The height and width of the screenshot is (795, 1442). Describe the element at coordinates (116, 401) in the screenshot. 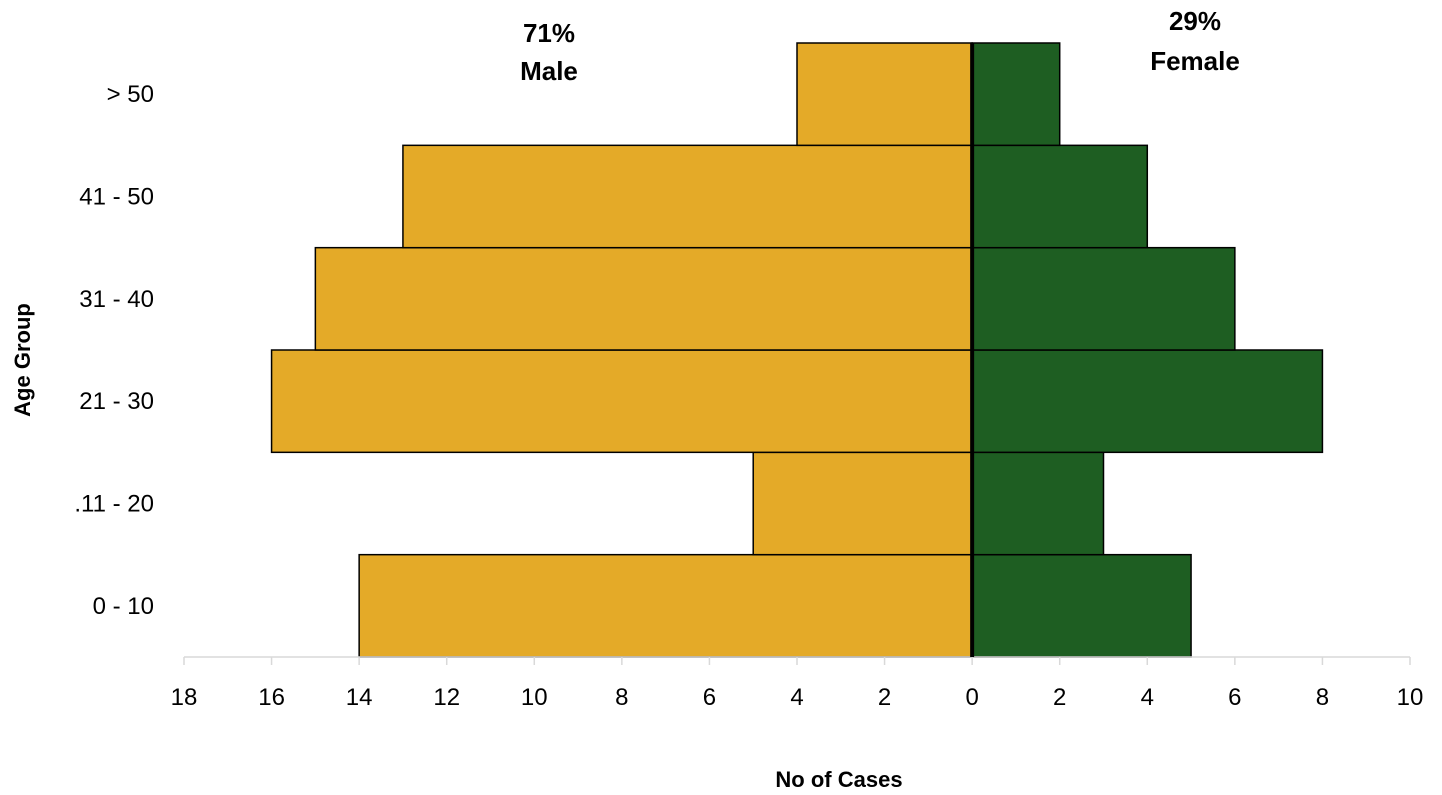

I see `y-tick-label: 21 - 30` at that location.